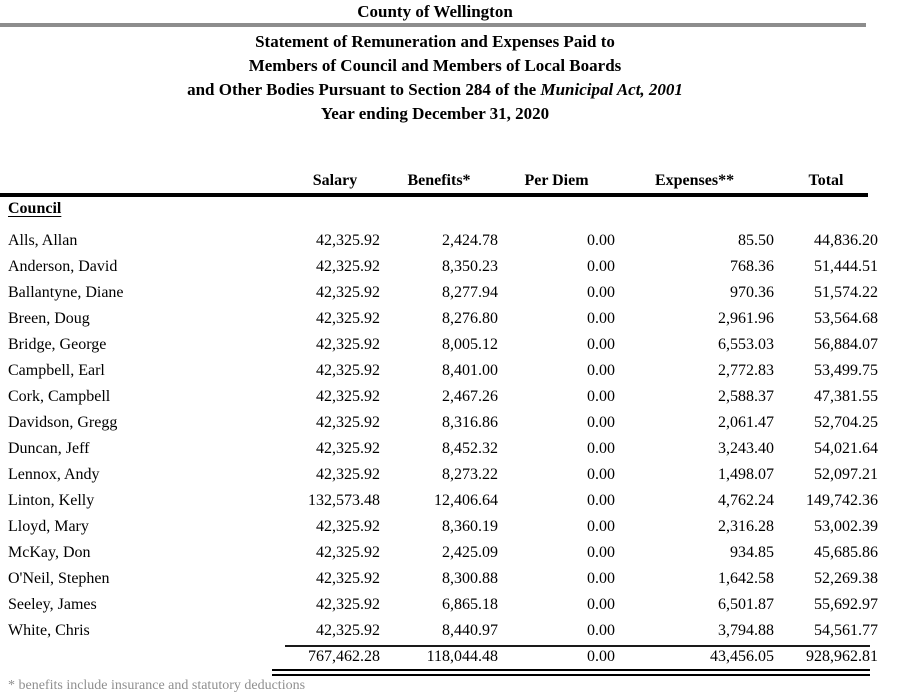  Describe the element at coordinates (335, 180) in the screenshot. I see `column-header-salary: Salary` at that location.